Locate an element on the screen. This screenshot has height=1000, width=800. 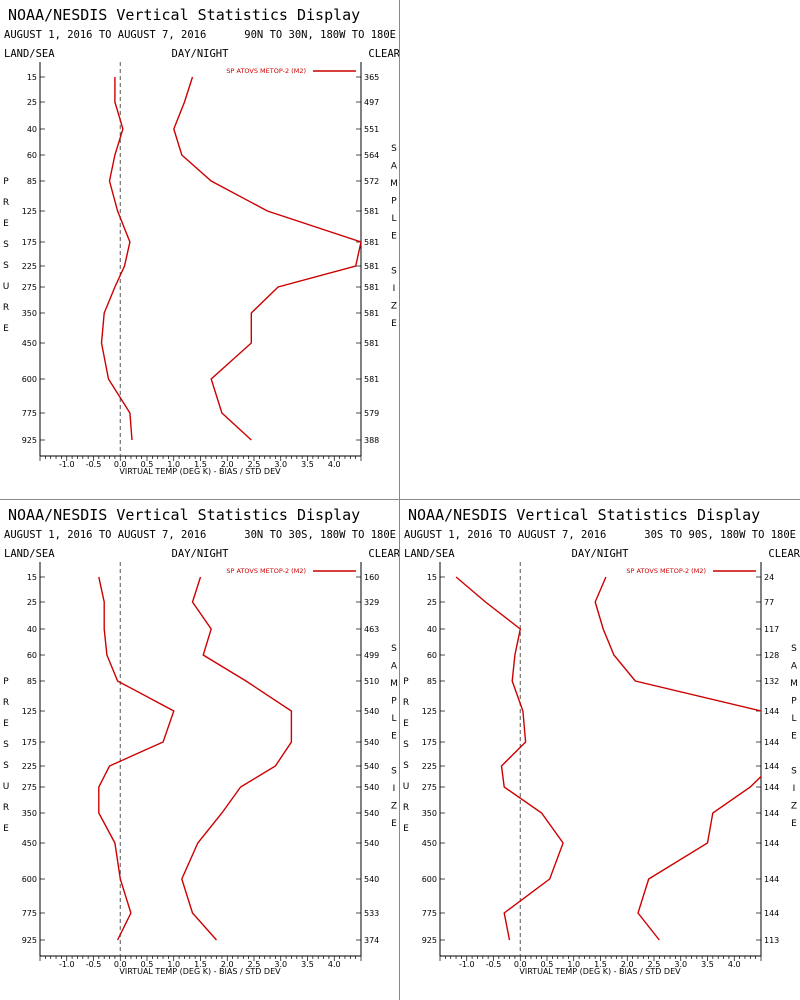
sample-size-label: 329 is located at coordinates (371, 602).